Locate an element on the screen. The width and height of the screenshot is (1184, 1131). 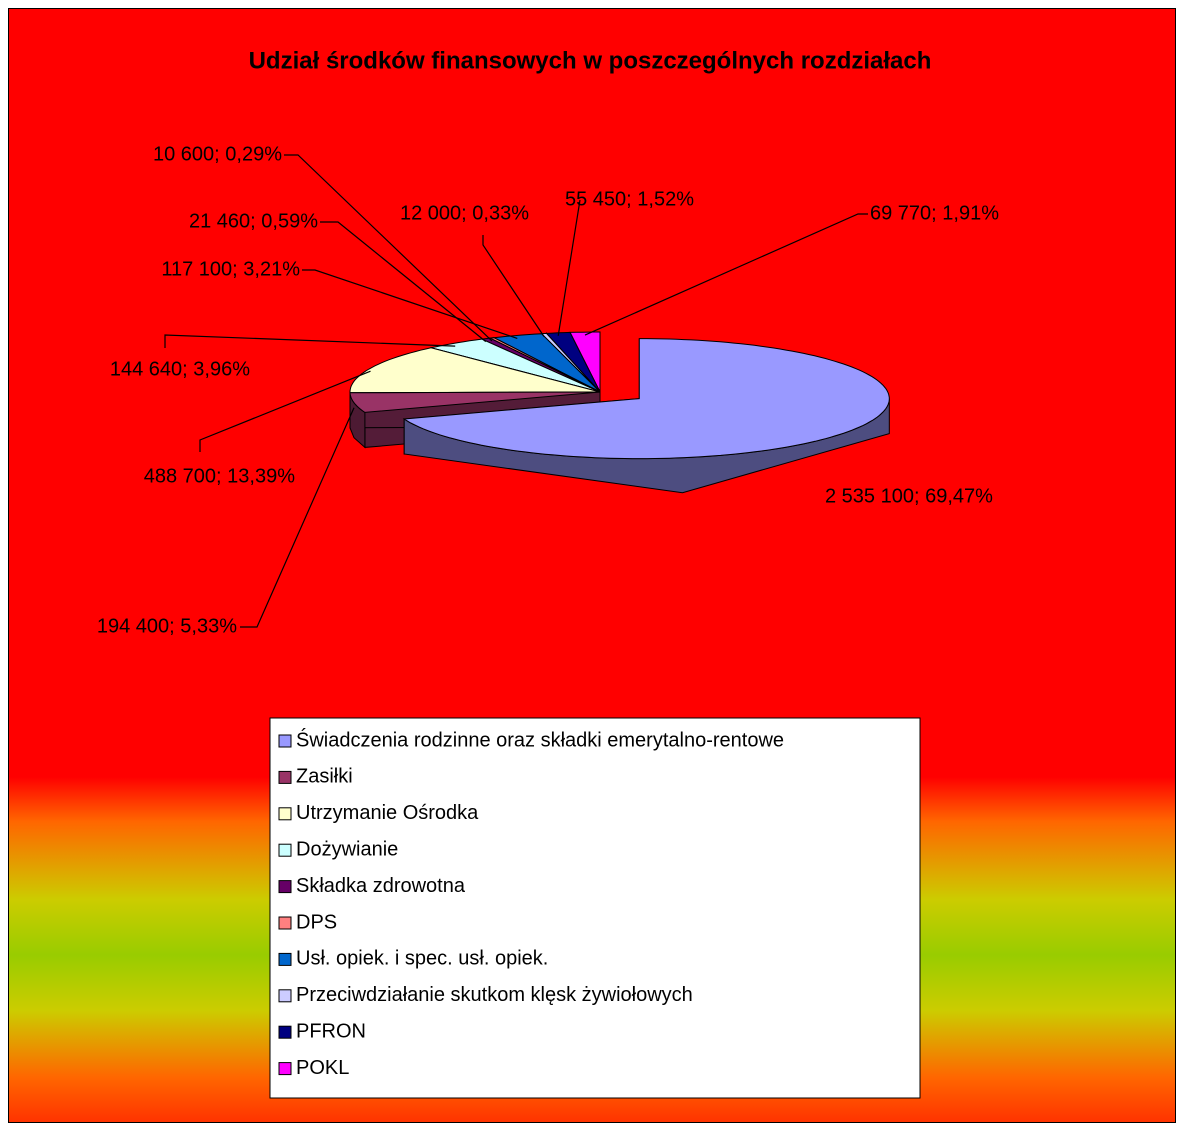
slice is located at coordinates (646, 416).